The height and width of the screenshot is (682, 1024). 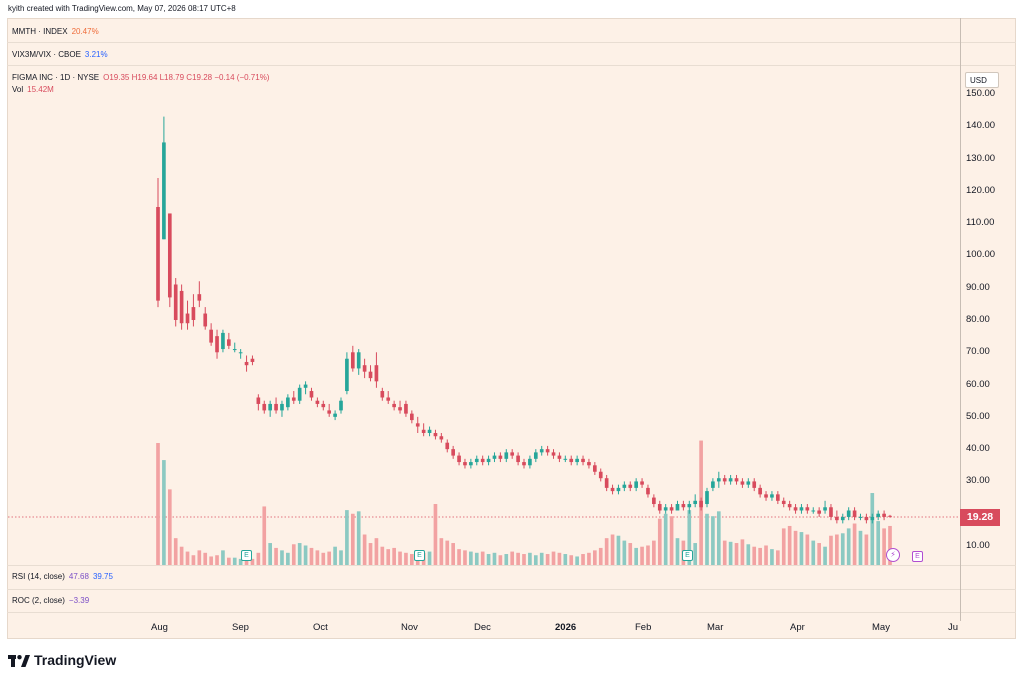 What do you see at coordinates (62, 576) in the screenshot?
I see `legend-rsi: RSI (14, close) 47.68 39.75` at bounding box center [62, 576].